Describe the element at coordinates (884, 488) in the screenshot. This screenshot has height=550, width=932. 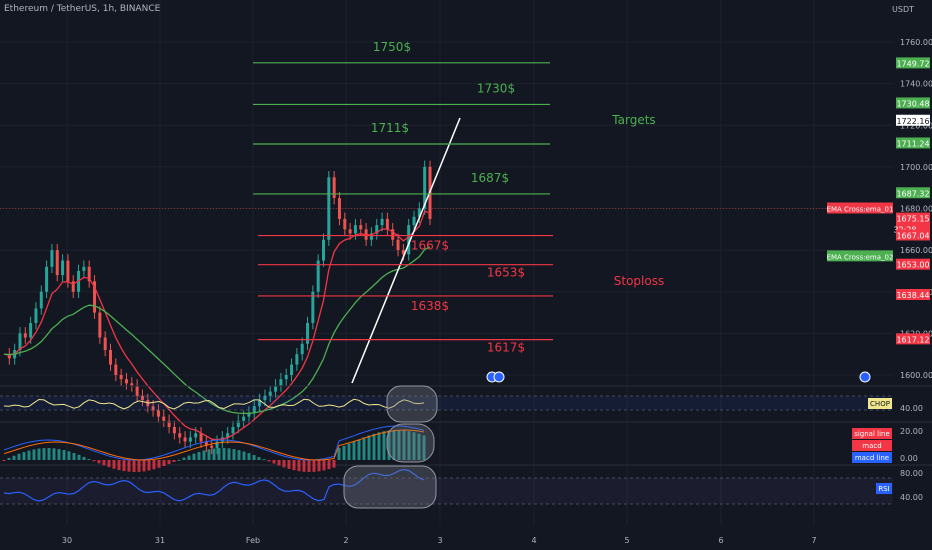
I see `rsi-label-box` at that location.